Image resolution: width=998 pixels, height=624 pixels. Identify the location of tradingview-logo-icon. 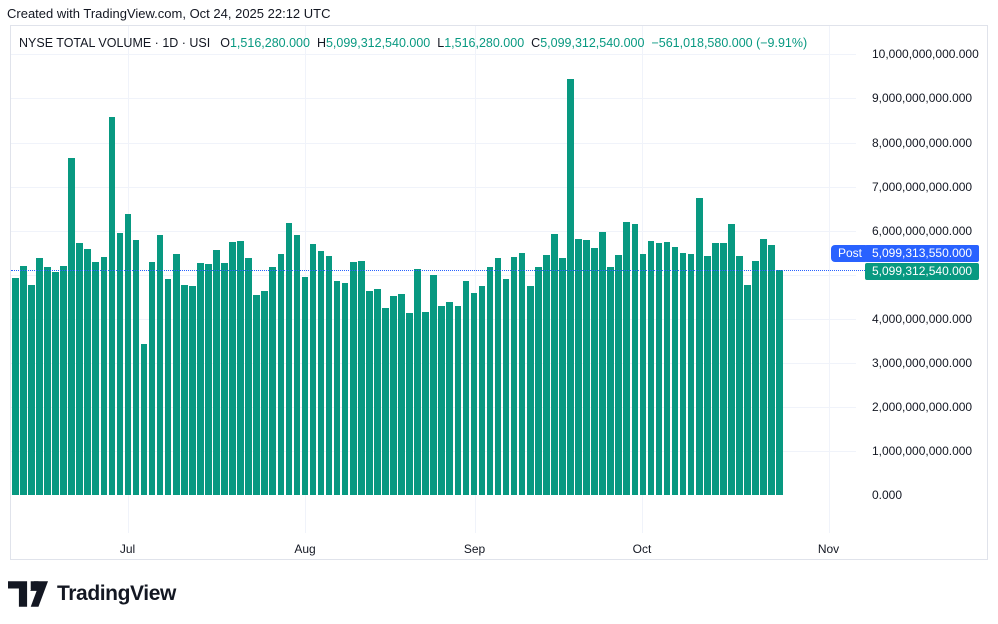
(28, 594).